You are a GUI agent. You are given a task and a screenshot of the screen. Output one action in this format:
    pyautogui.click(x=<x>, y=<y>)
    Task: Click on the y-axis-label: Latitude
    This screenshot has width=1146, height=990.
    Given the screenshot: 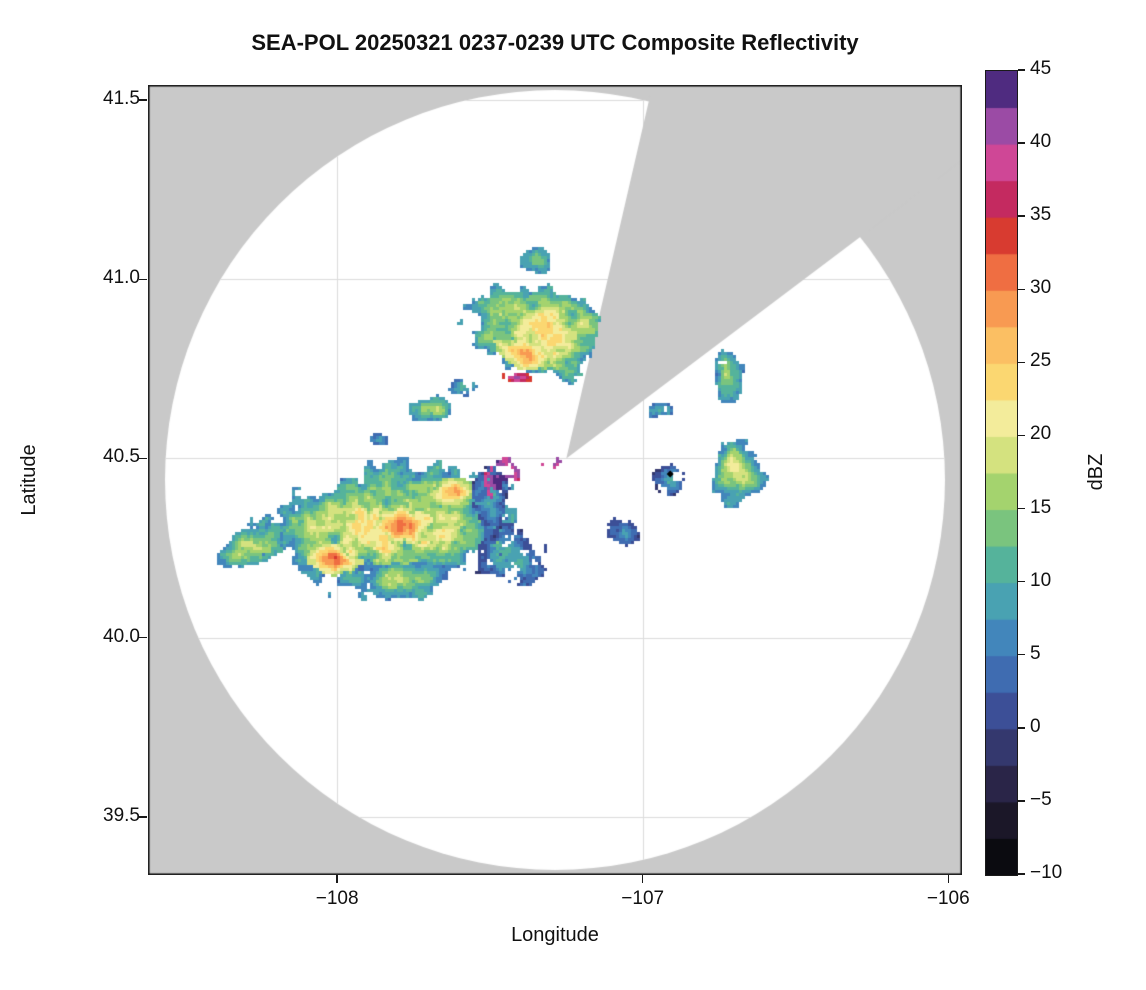 What is the action you would take?
    pyautogui.click(x=29, y=480)
    